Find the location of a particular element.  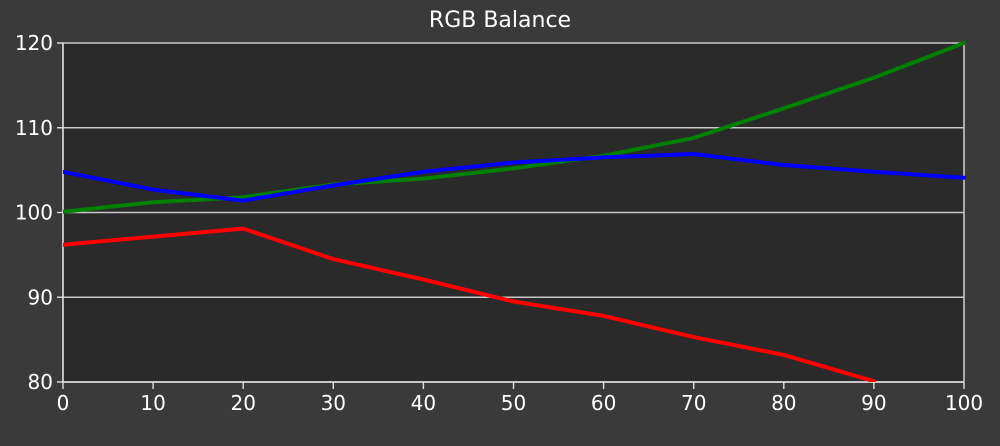

x-tick-label: 0 is located at coordinates (63, 403).